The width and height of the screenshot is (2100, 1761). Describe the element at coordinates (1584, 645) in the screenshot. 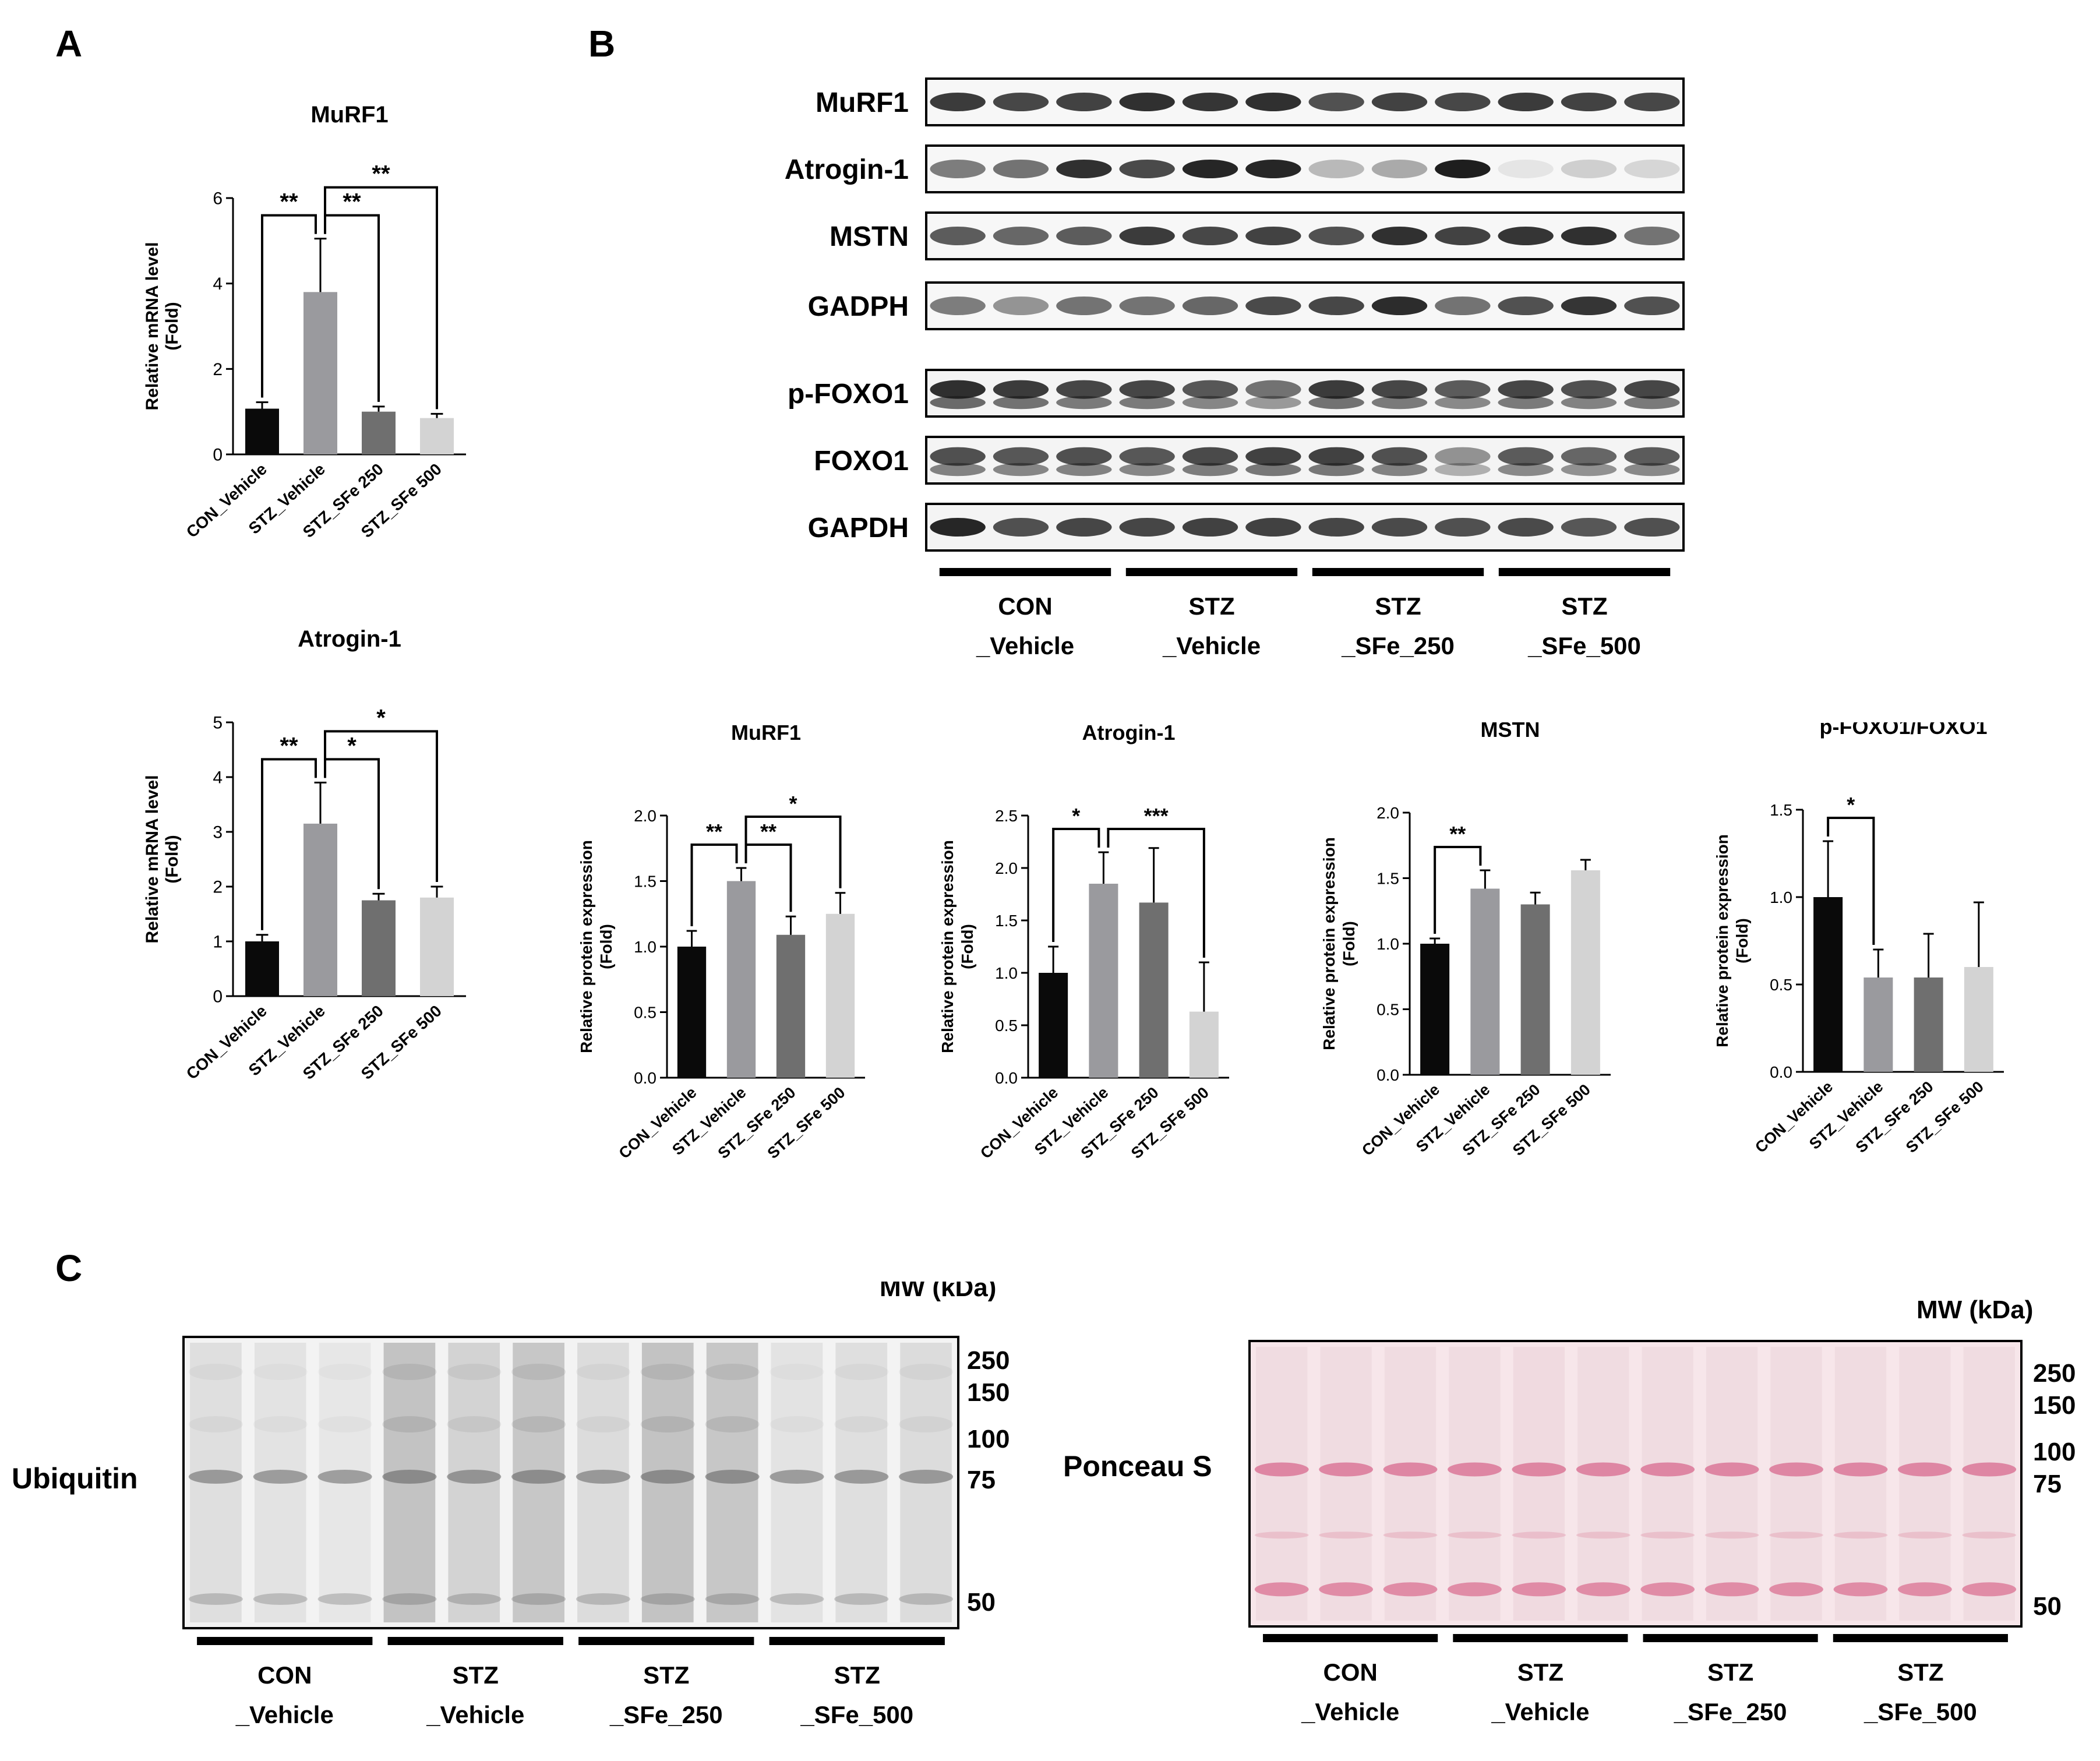

I see `group-label-line2: _SFe_500` at that location.